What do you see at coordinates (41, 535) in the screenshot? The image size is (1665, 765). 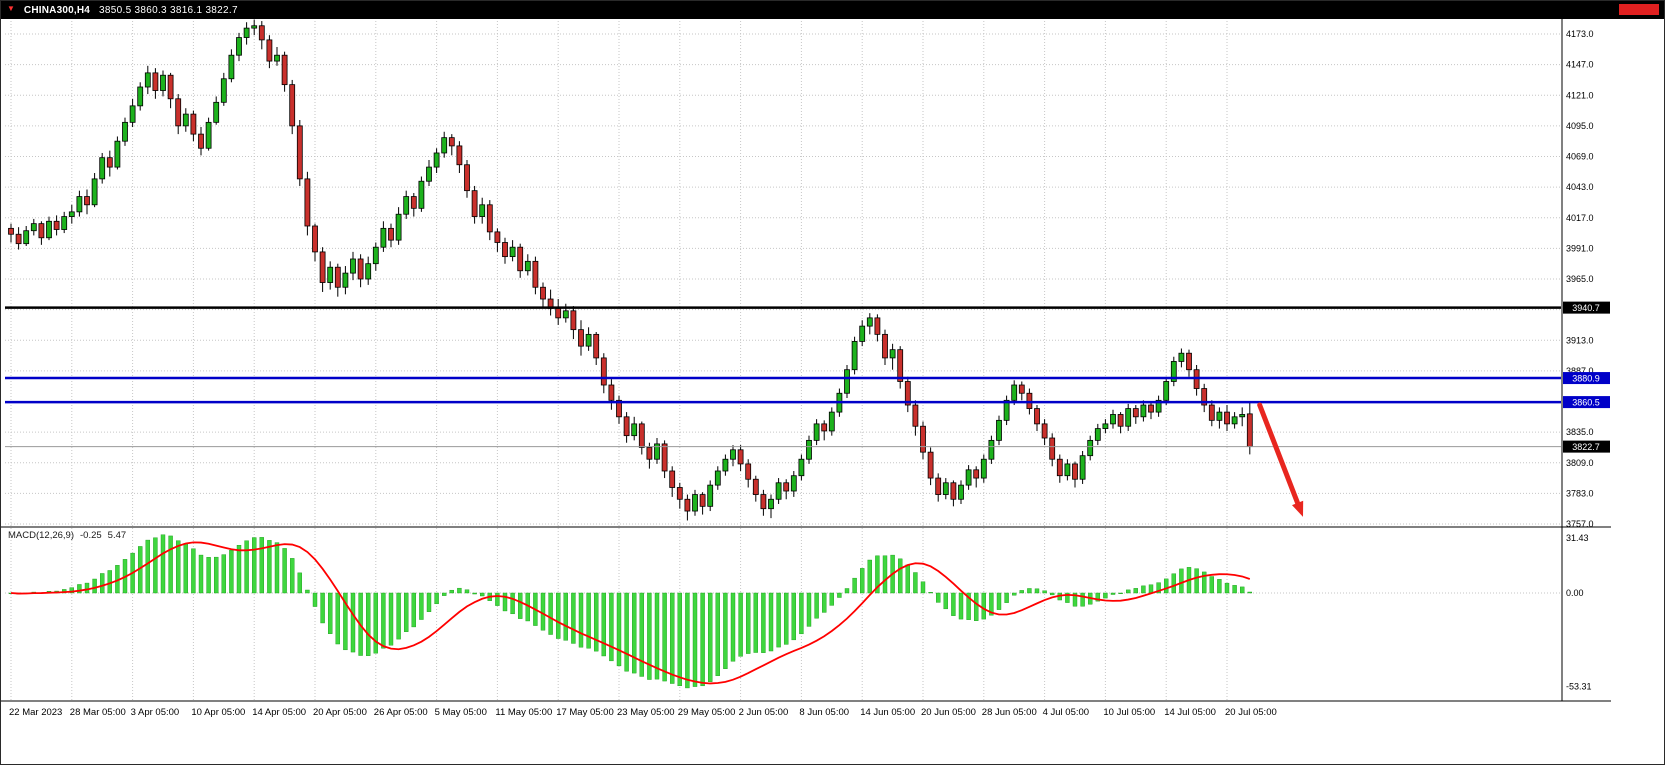 I see `macd-name: MACD(12,26,9)` at bounding box center [41, 535].